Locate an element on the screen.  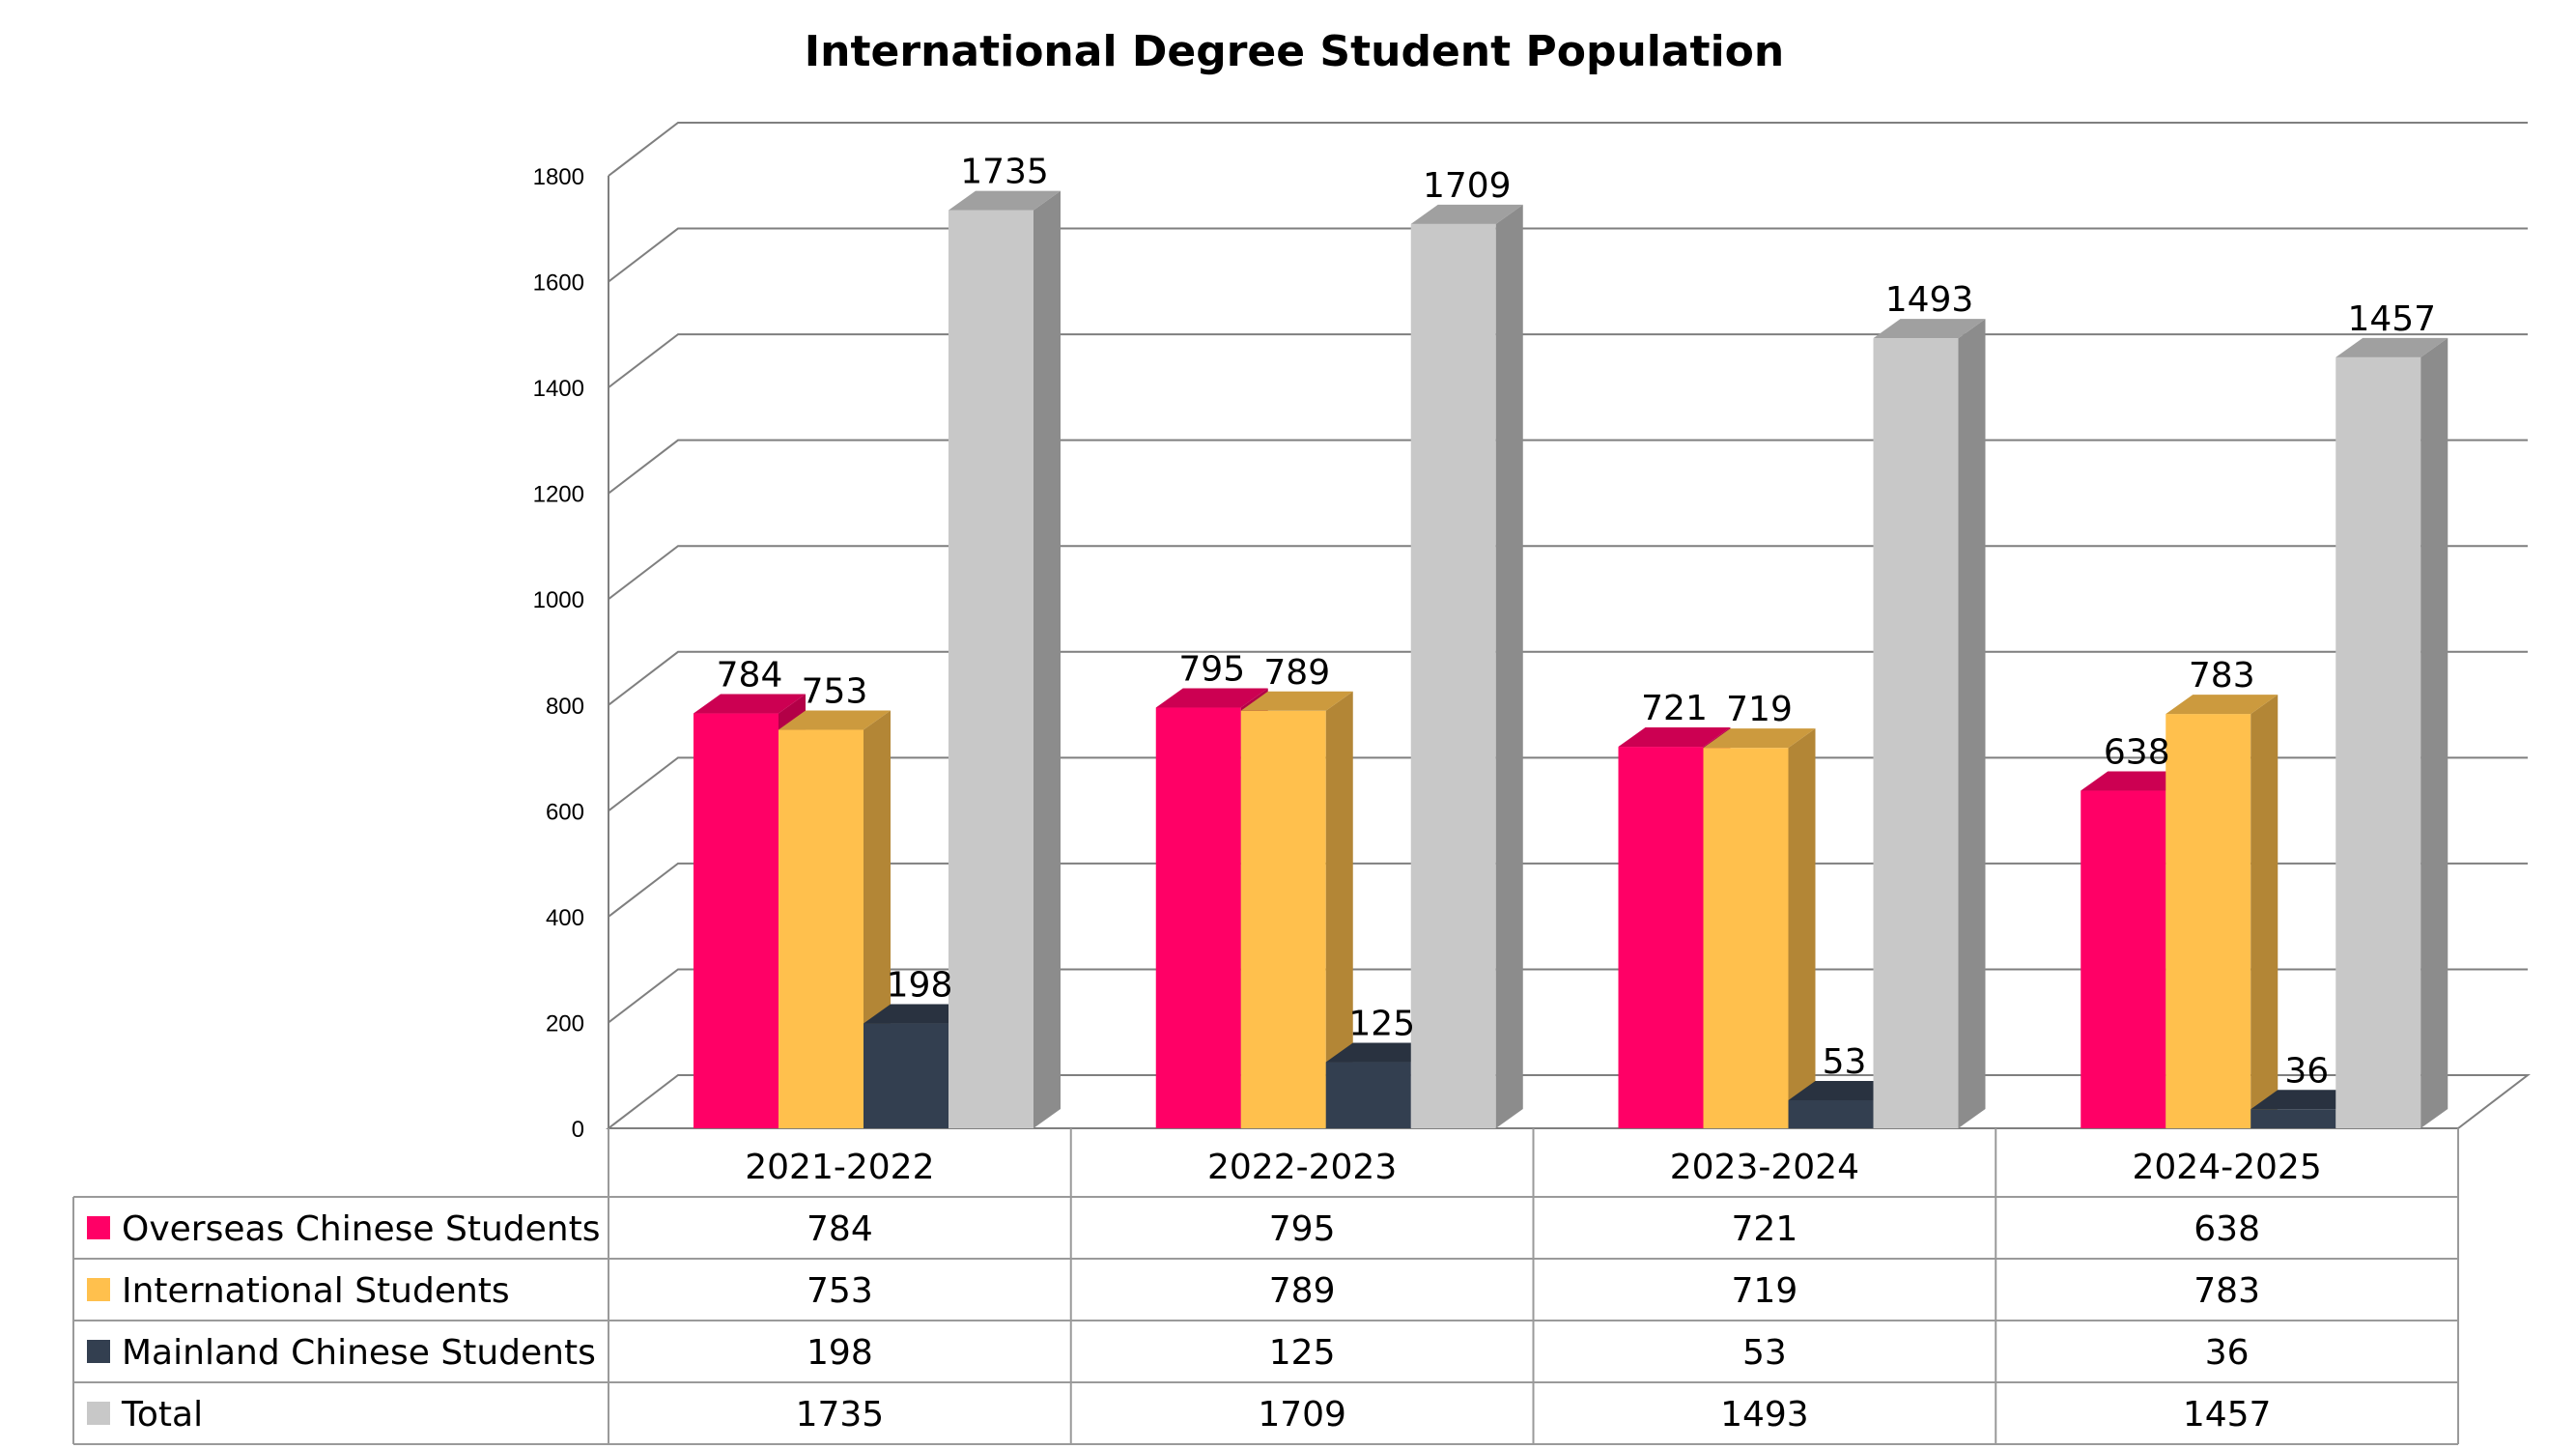
data-label: 125 is located at coordinates (1381, 1024).